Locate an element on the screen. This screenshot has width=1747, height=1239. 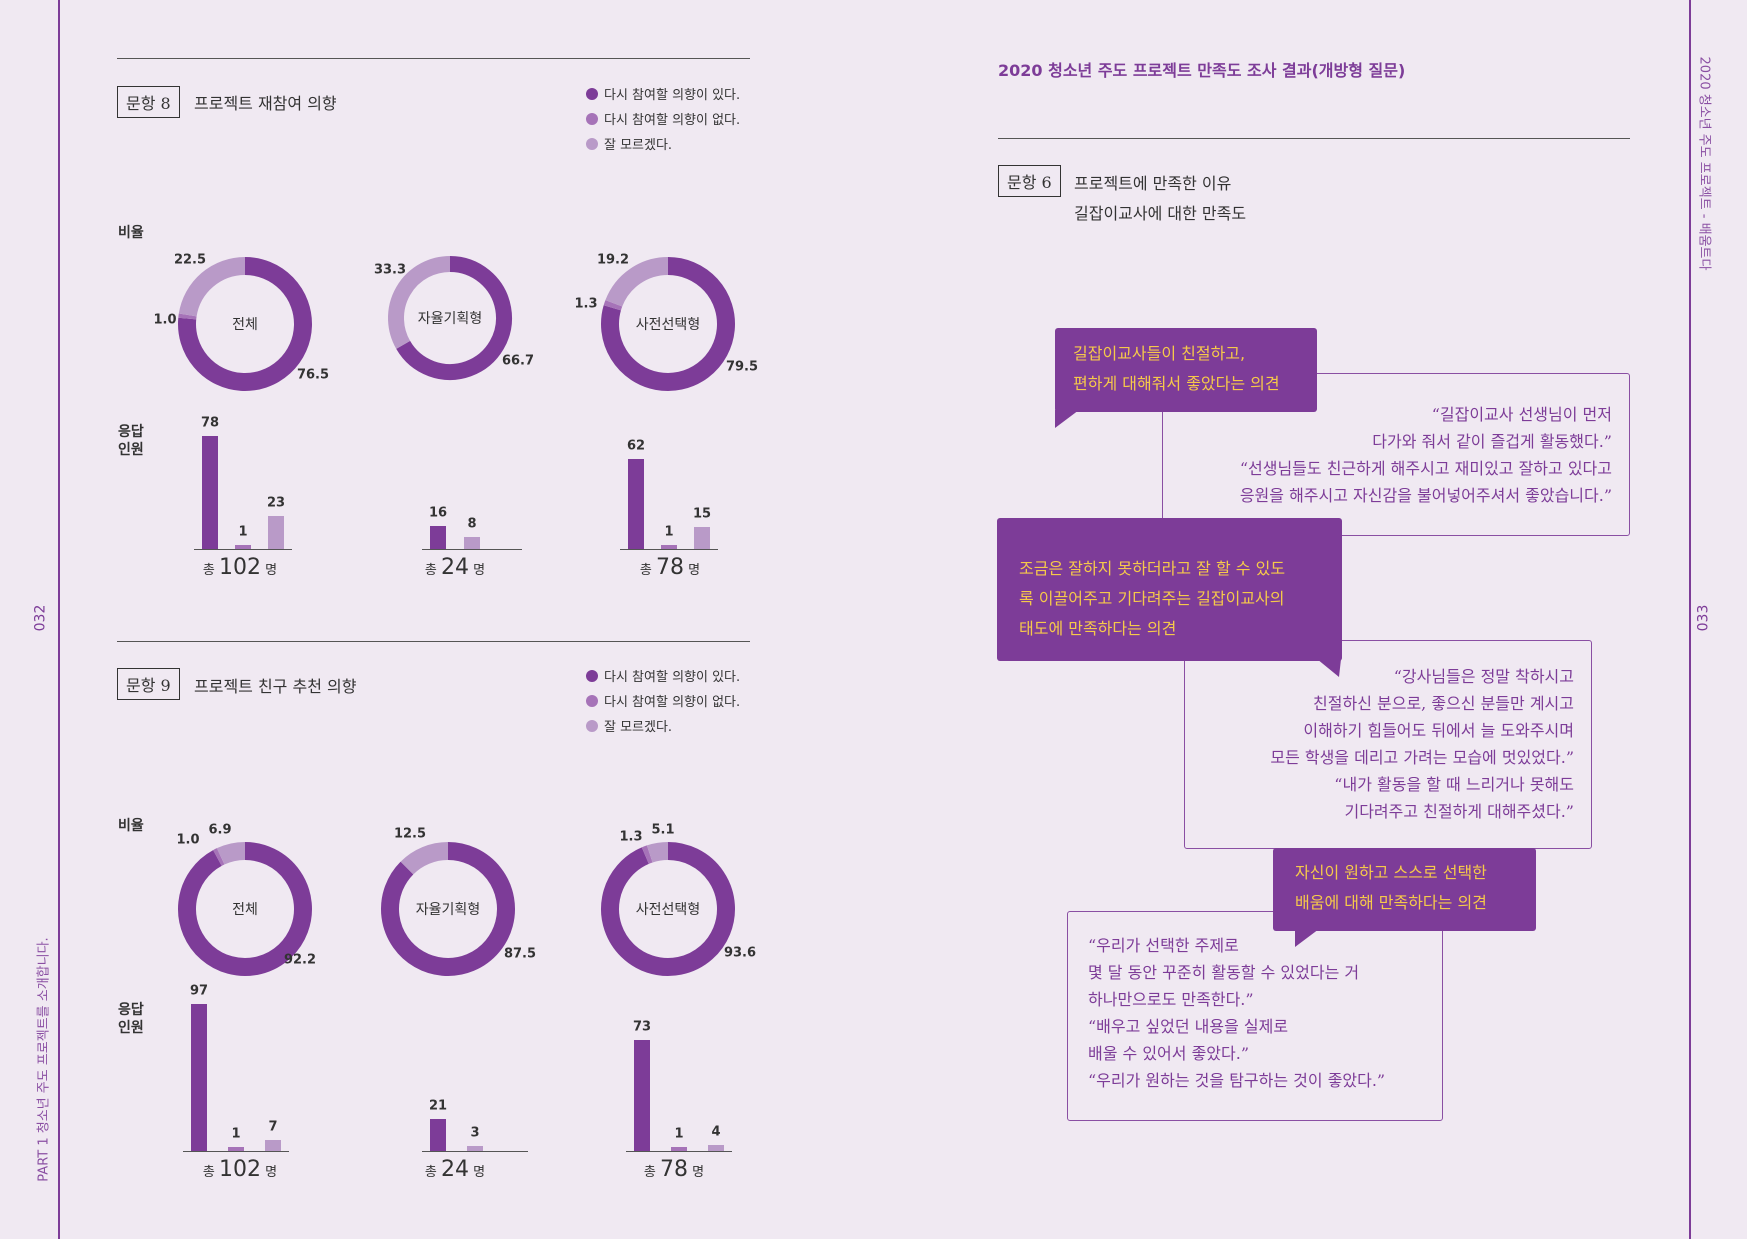
q8-title: 프로젝트 재참여 의향 is located at coordinates (265, 103).